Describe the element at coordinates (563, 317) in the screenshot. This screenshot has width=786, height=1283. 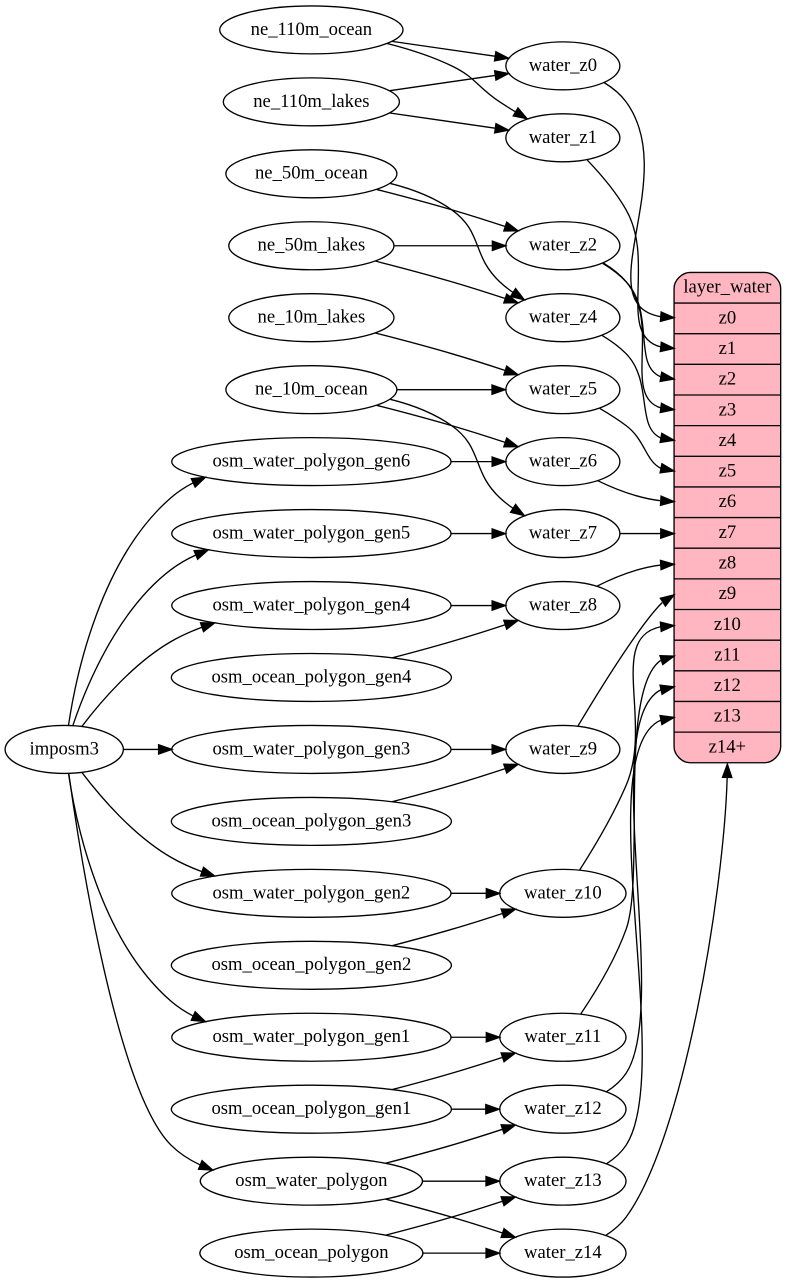
I see `svg-text: water_z4` at that location.